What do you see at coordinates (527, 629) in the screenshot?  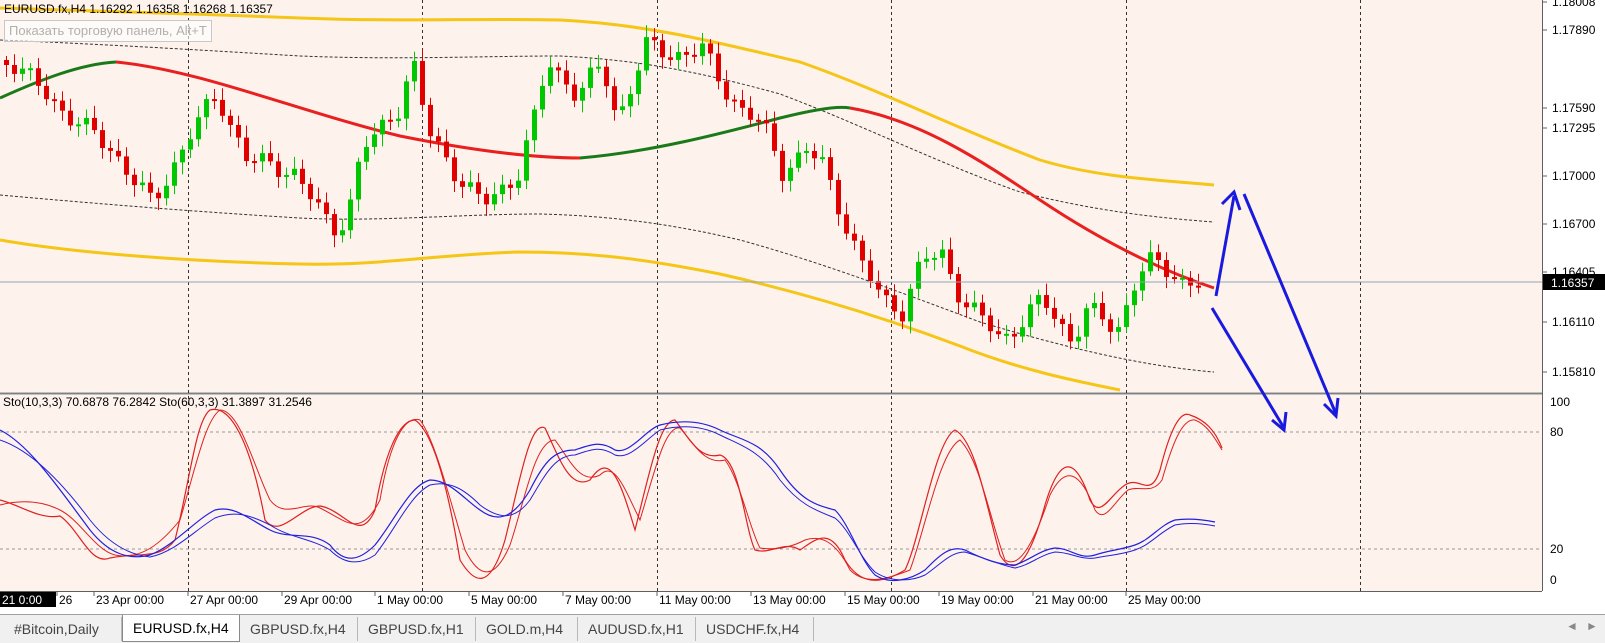 I see `tab-gold-h4: GOLD.m,H4` at bounding box center [527, 629].